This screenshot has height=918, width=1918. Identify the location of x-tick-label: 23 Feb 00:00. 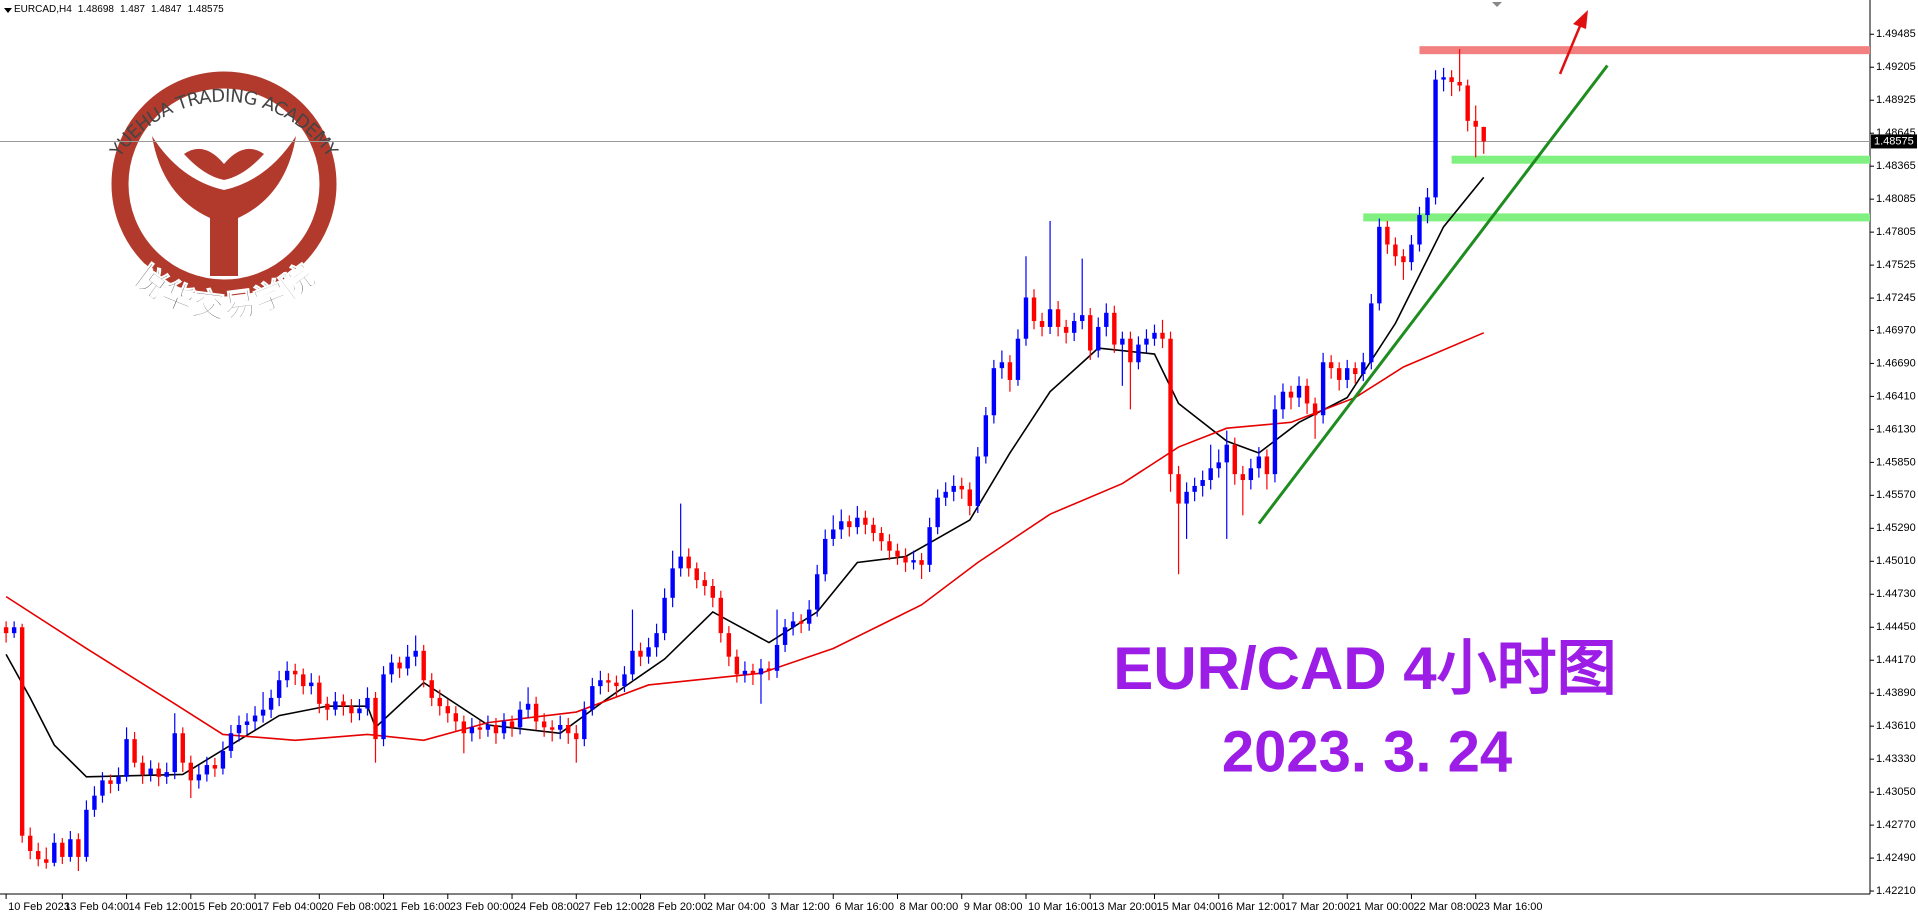
(482, 907).